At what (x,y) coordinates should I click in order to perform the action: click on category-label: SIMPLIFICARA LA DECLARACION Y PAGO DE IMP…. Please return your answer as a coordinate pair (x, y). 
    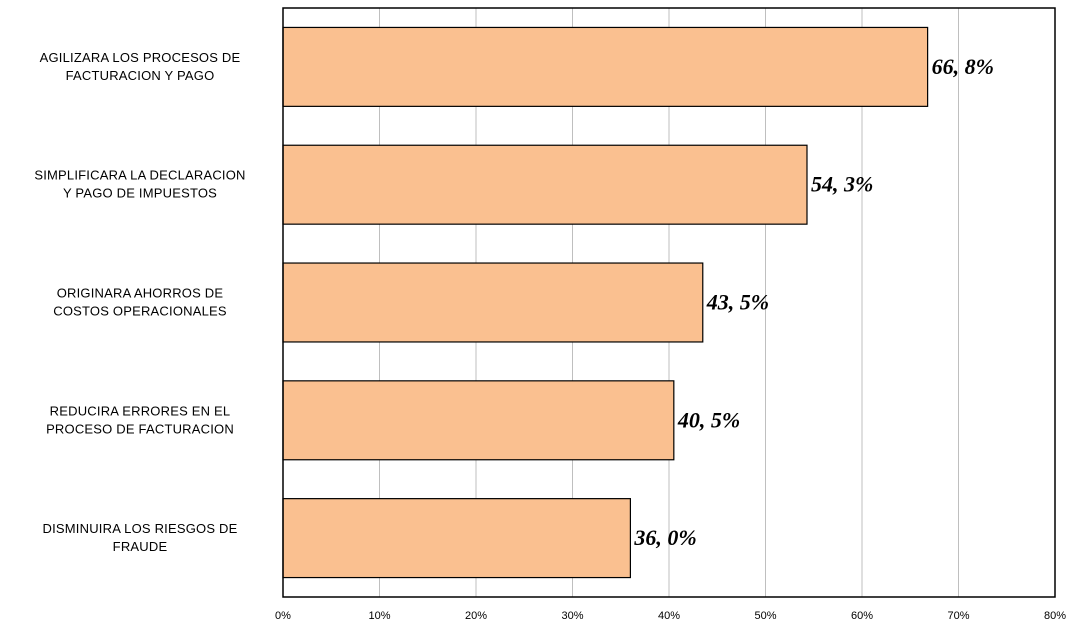
    Looking at the image, I should click on (139, 184).